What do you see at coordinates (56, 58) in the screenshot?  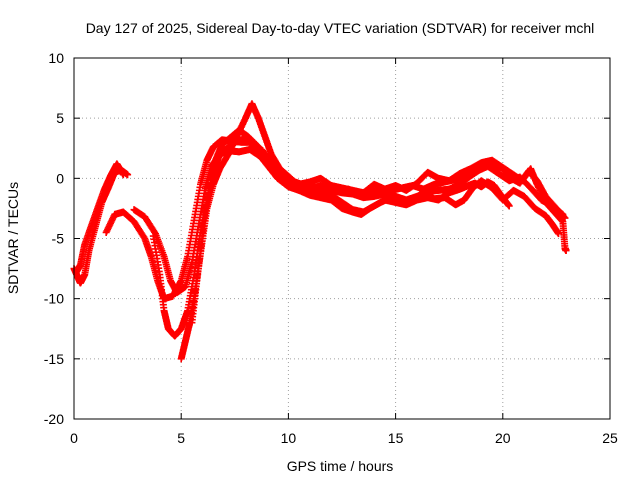 I see `y-tick-label: 10` at bounding box center [56, 58].